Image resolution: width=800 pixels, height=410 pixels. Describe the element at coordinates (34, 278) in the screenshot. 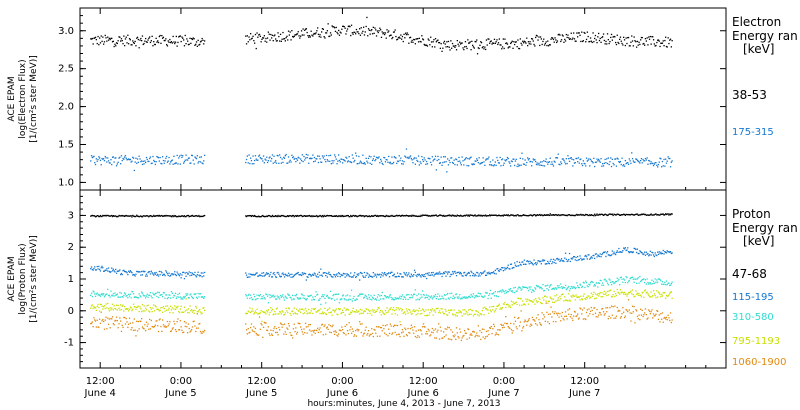

I see `proton-ylabel-line3: [1/(cm²s ster MeV)]` at that location.